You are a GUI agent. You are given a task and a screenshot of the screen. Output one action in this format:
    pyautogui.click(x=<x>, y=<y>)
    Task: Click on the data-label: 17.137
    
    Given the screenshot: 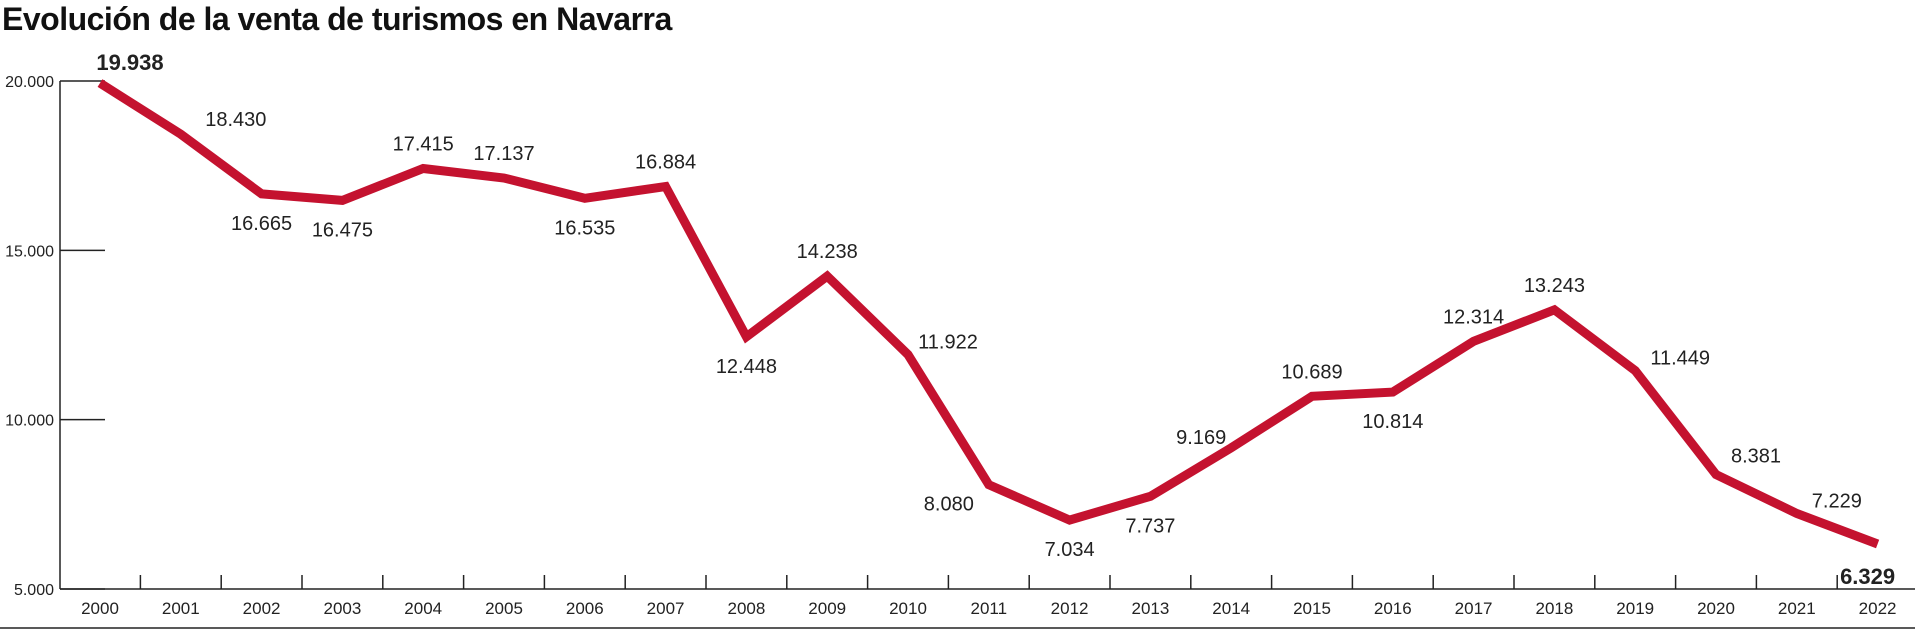 What is the action you would take?
    pyautogui.click(x=503, y=154)
    